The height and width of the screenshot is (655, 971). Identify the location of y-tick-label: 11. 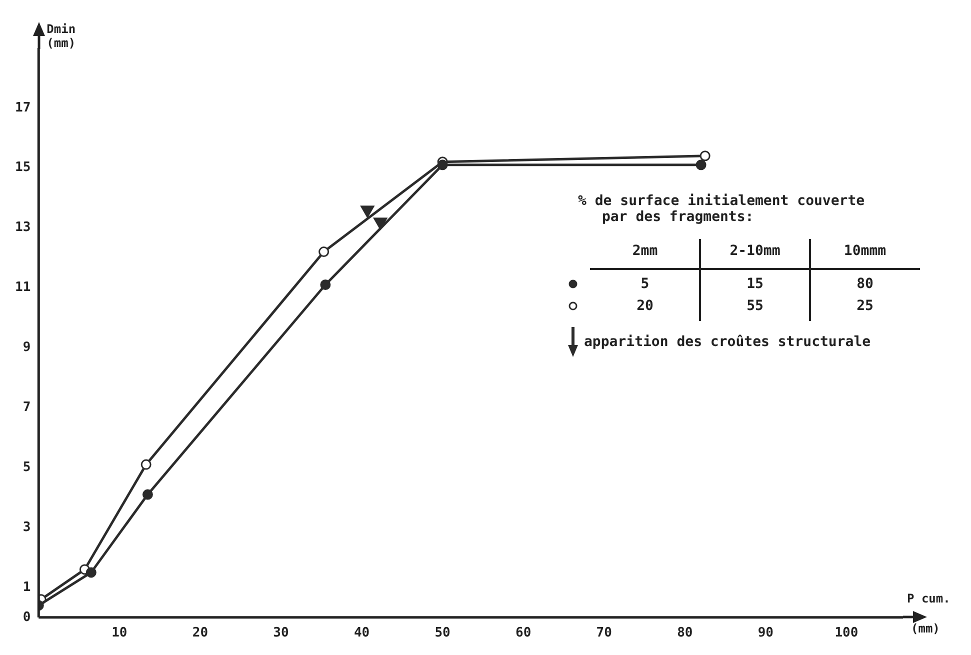
(22, 288).